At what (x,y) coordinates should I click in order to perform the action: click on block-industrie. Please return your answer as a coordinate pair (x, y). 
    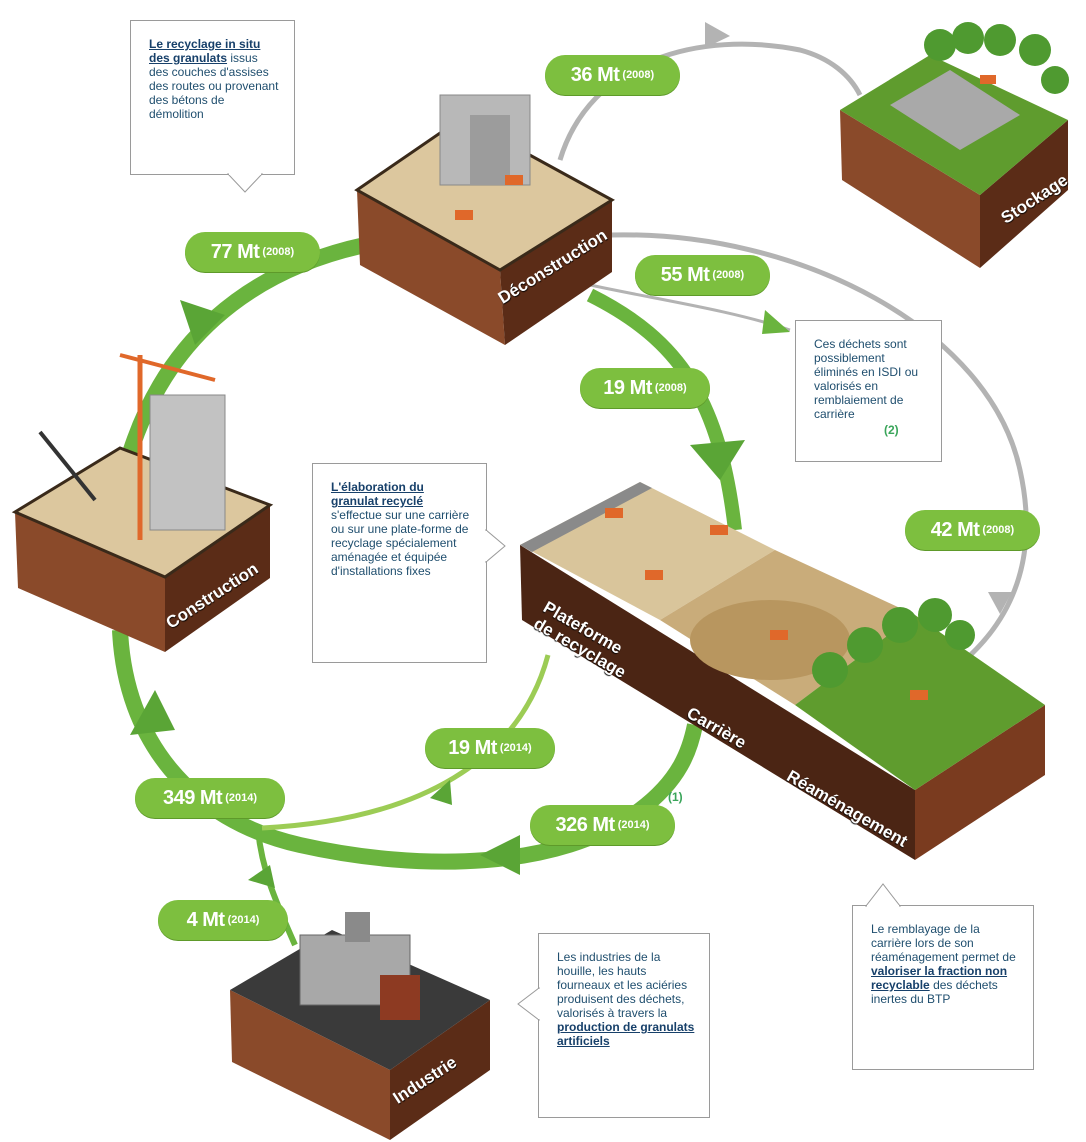
    Looking at the image, I should click on (360, 1026).